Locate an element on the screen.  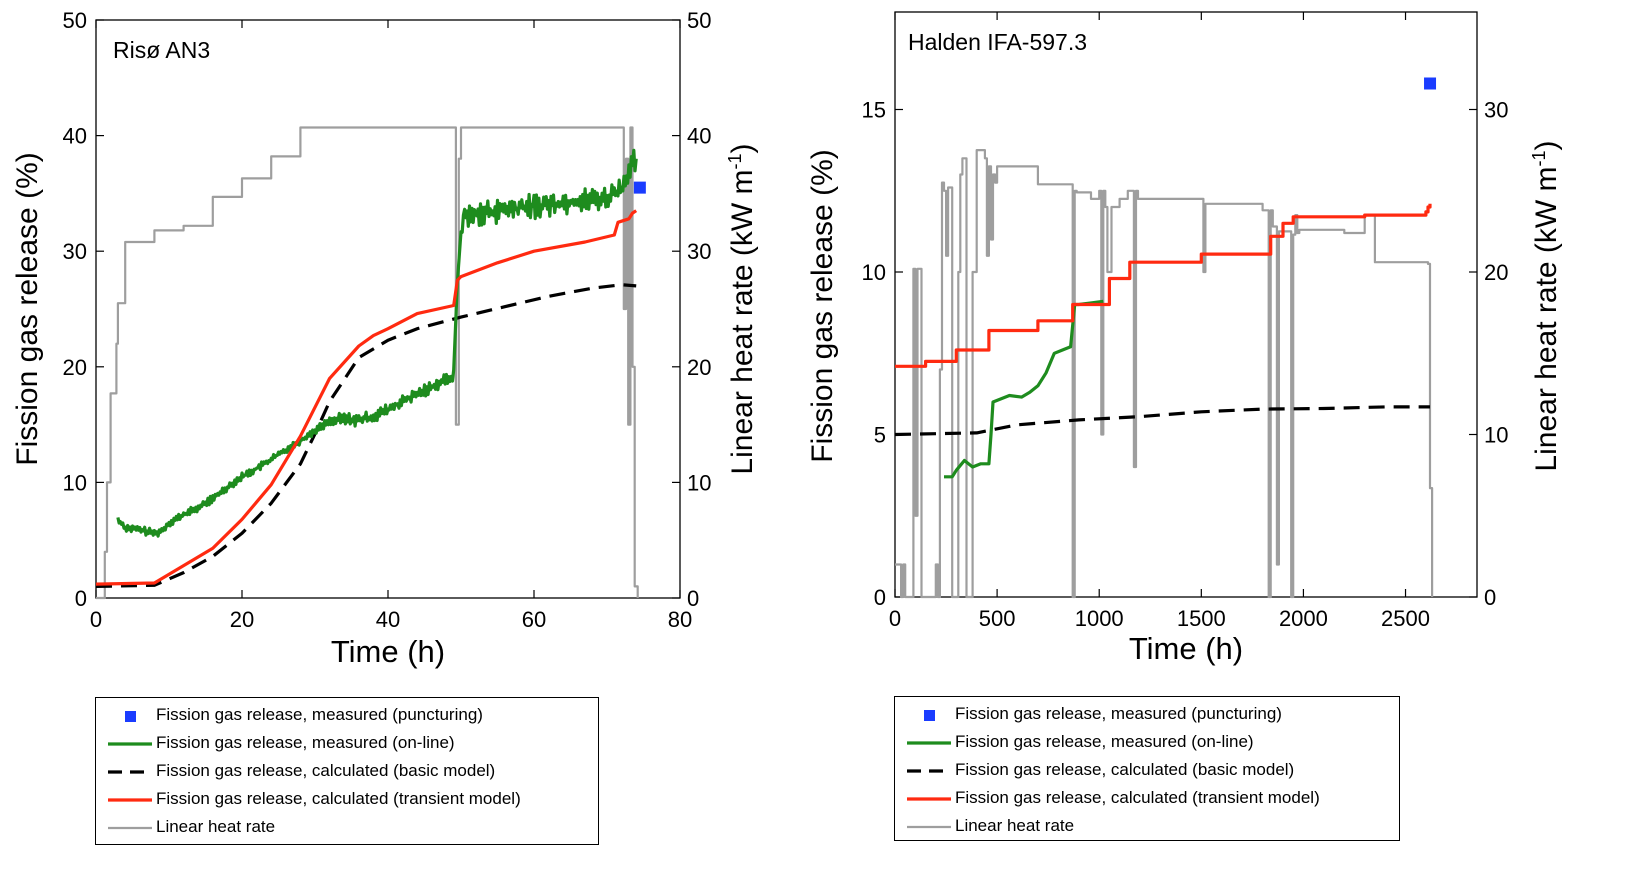
x-tick-label: 2500 is located at coordinates (1405, 618).